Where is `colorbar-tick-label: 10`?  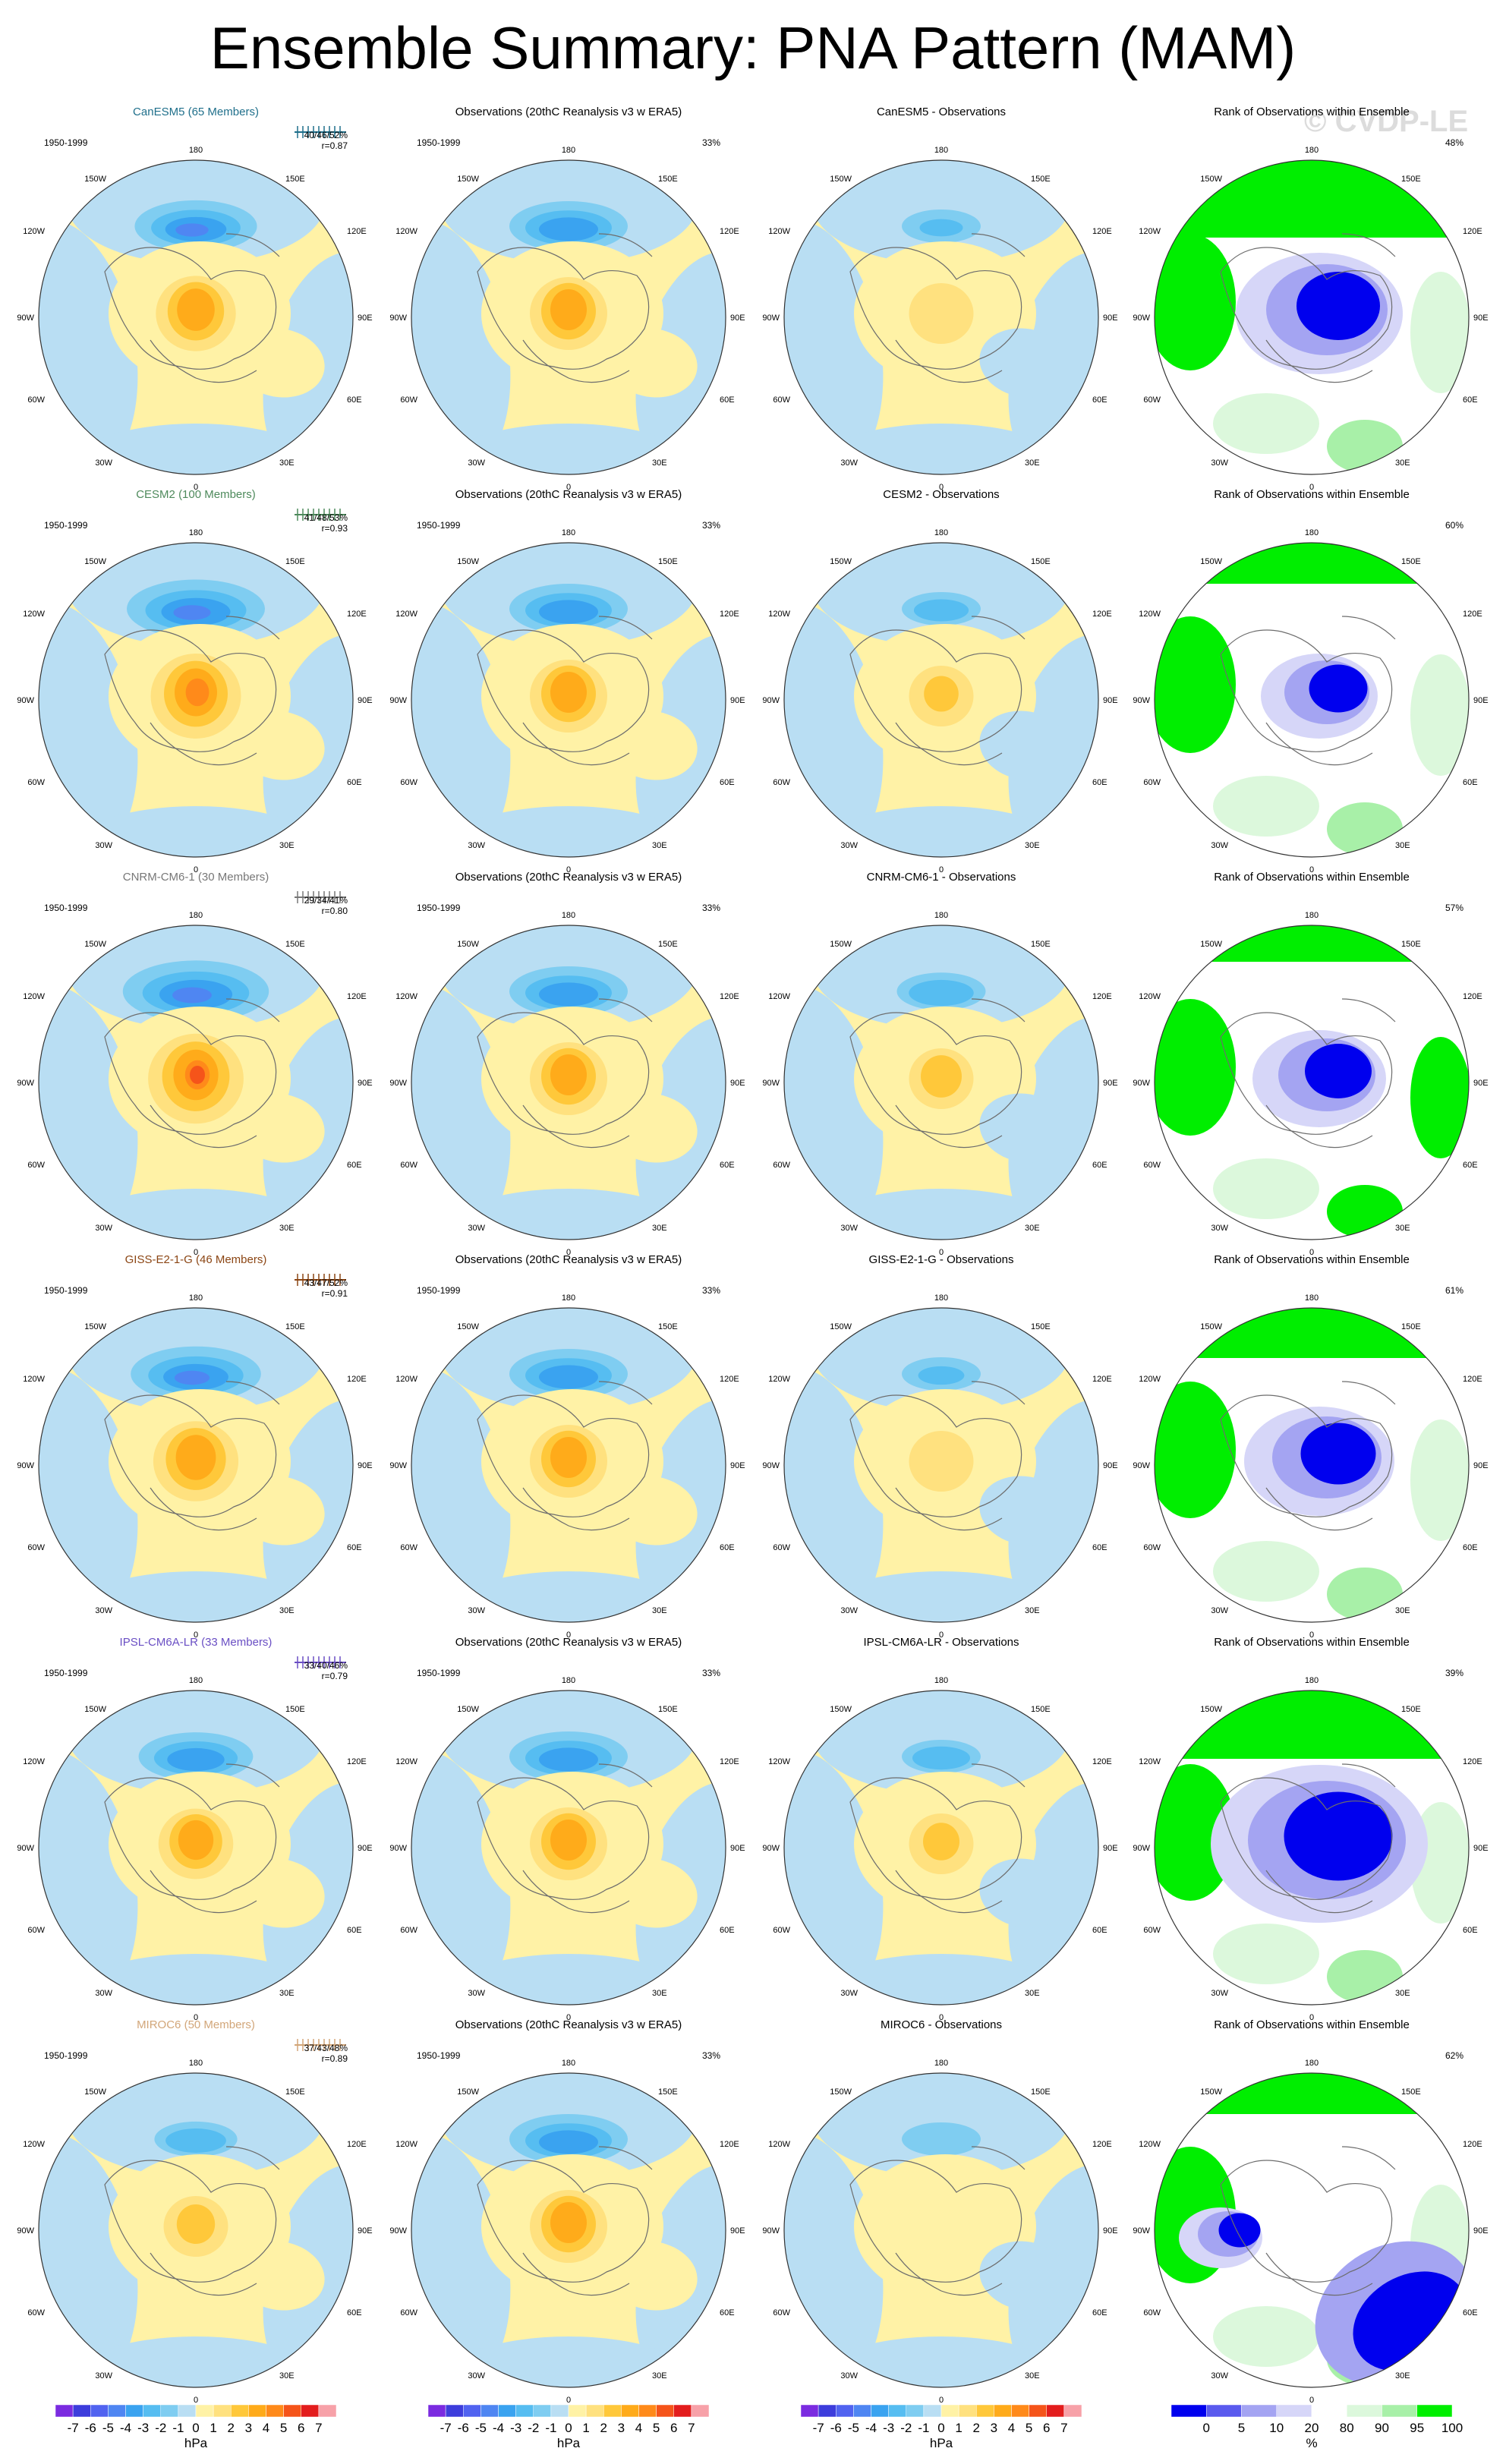 colorbar-tick-label: 10 is located at coordinates (1276, 2428).